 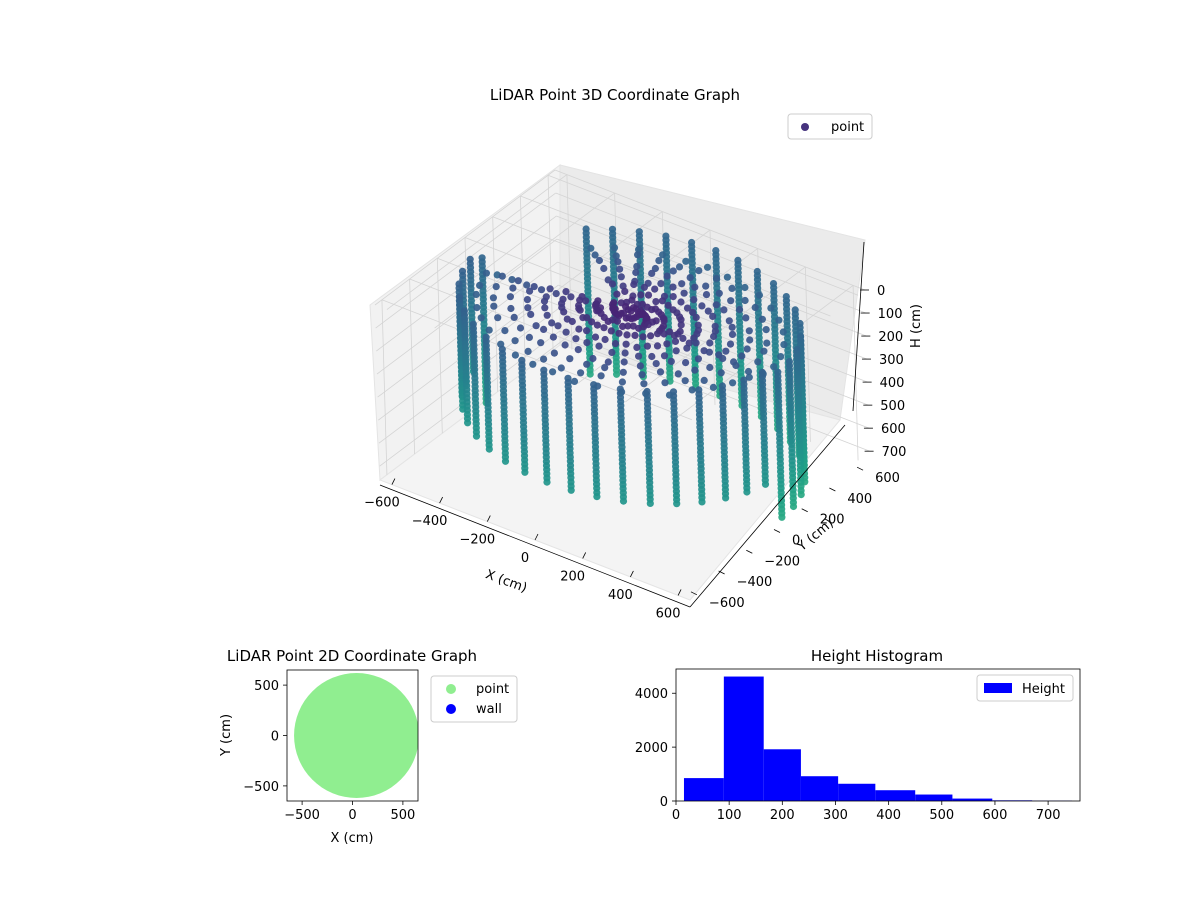 What do you see at coordinates (352, 656) in the screenshot?
I see `chart-2d-title: LiDAR Point 2D Coordinate Graph` at bounding box center [352, 656].